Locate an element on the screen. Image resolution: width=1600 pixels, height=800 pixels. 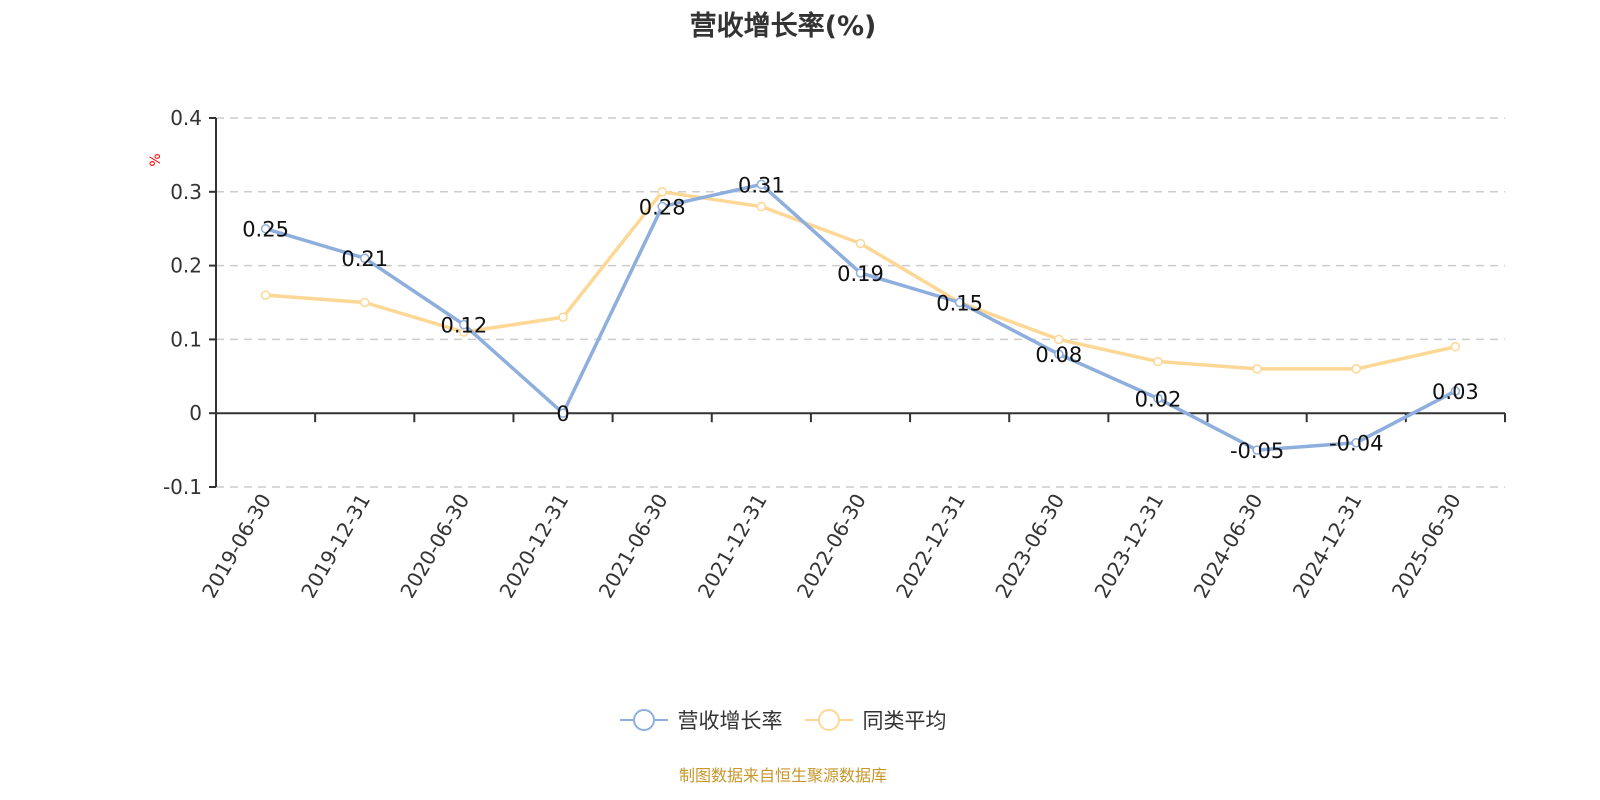
data-label: 0.25 is located at coordinates (265, 230).